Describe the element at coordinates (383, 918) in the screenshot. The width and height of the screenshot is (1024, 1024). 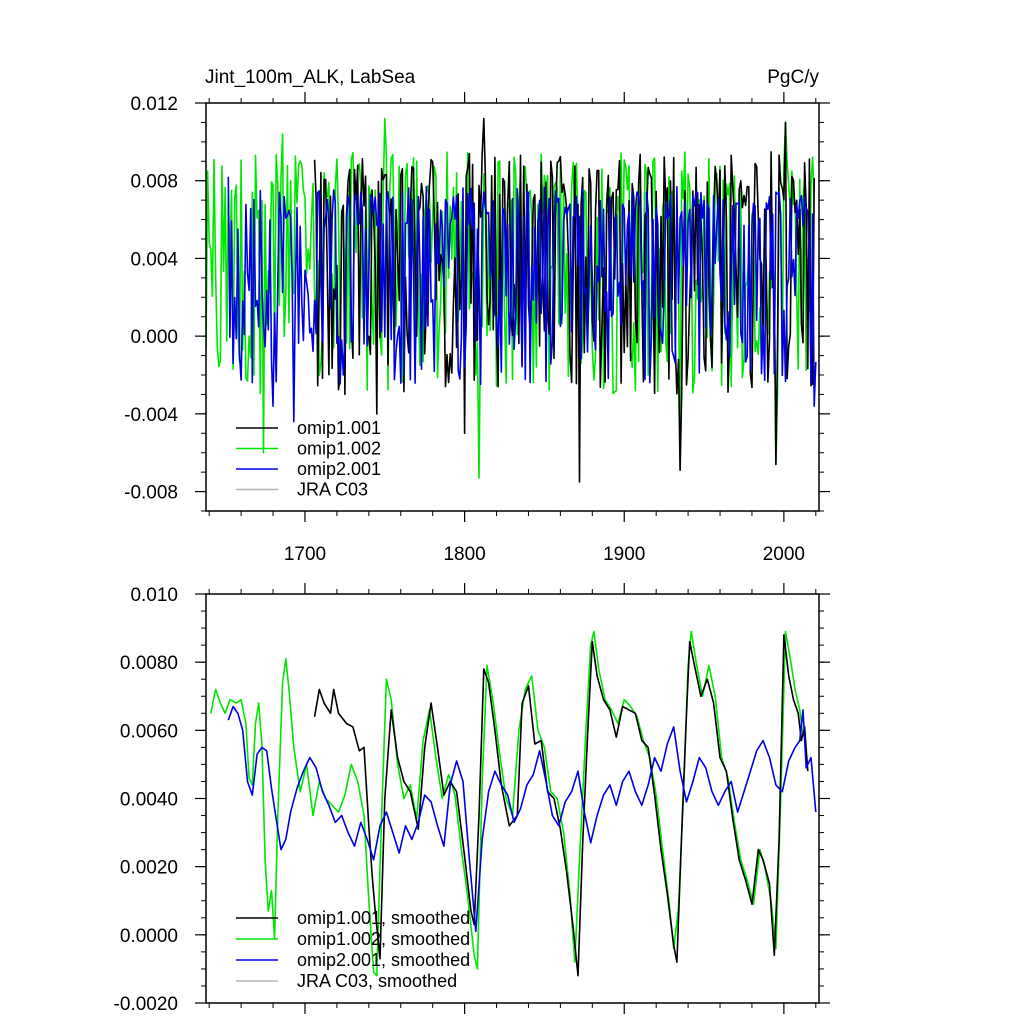
I see `legend-label: omip1.001, smoothed` at that location.